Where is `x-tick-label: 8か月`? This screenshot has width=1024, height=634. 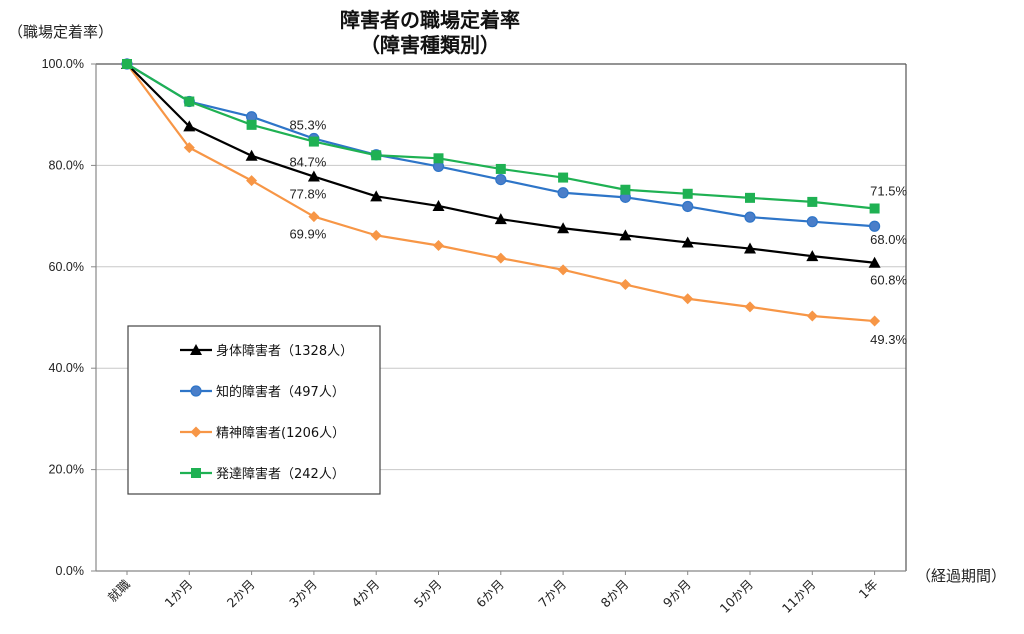
x-tick-label: 8か月 is located at coordinates (615, 594).